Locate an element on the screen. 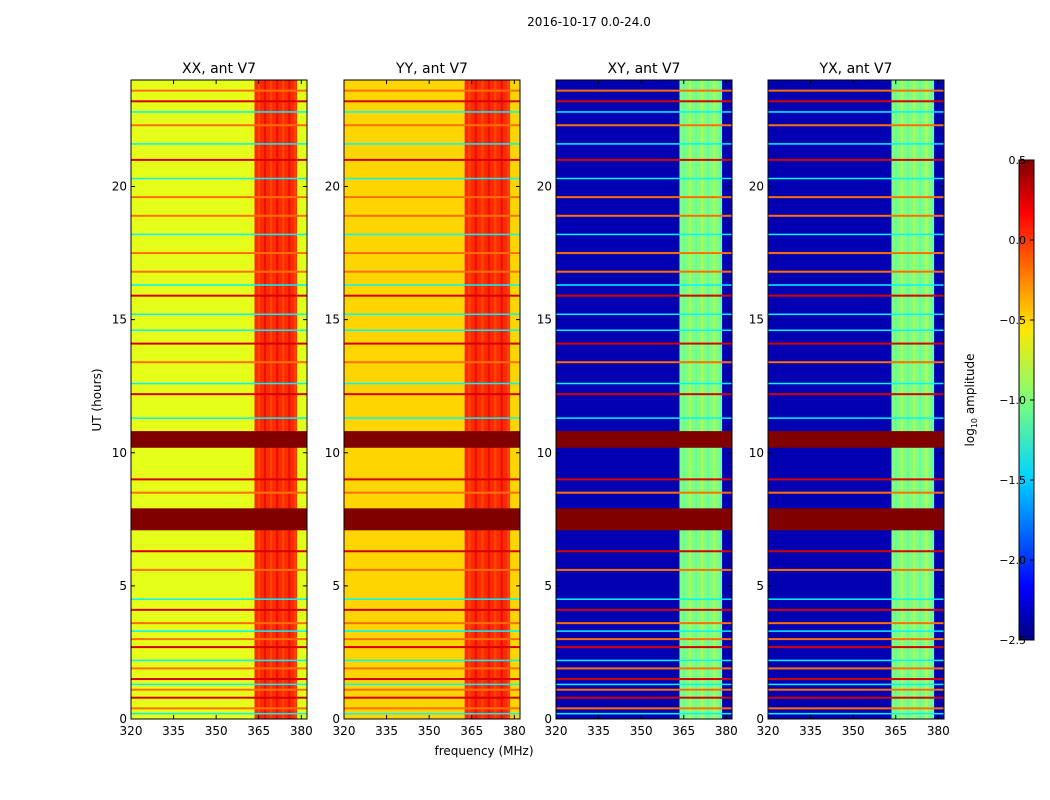 This screenshot has width=1050, height=800. y-tick-label: 20 is located at coordinates (544, 187).